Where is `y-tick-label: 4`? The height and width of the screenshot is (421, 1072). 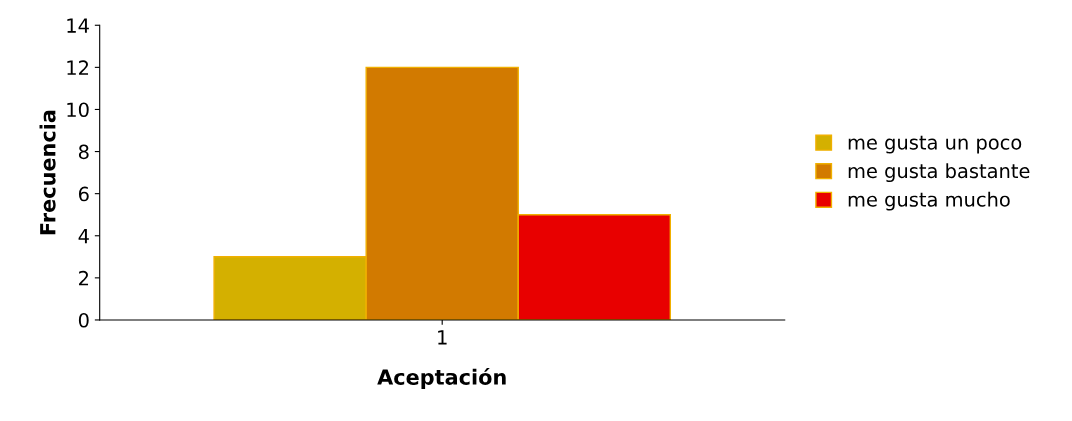 y-tick-label: 4 is located at coordinates (83, 236).